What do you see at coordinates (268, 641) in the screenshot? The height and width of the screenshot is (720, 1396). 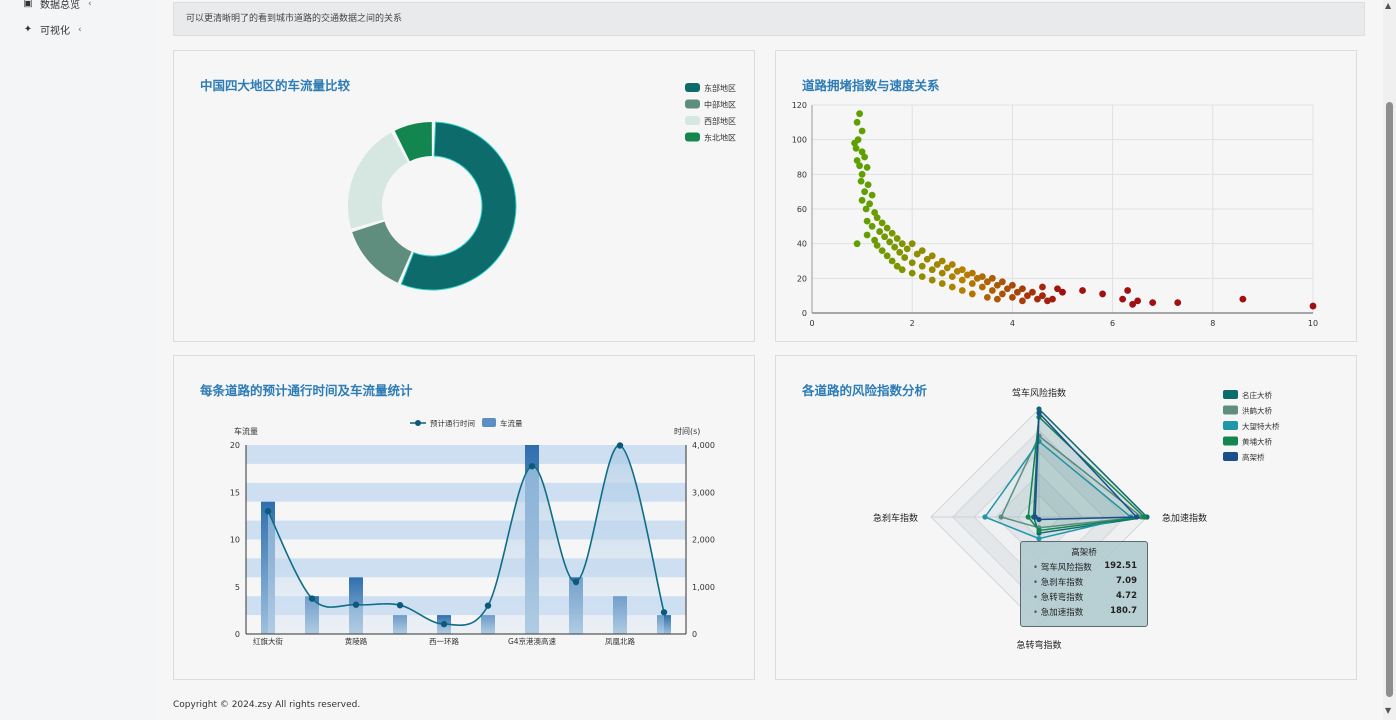 I see `x-tick-label: 红旗大街` at bounding box center [268, 641].